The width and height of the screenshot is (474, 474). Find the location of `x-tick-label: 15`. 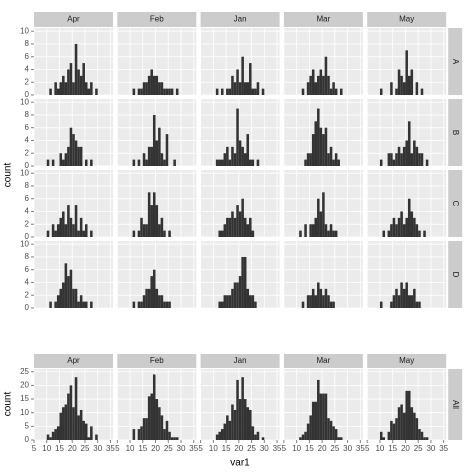

x-tick-label: 15 is located at coordinates (309, 448).